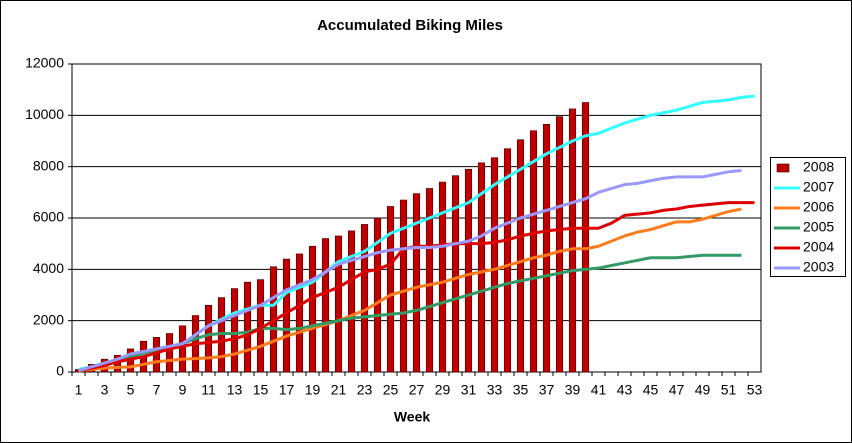 Image resolution: width=852 pixels, height=443 pixels. Describe the element at coordinates (412, 417) in the screenshot. I see `x-axis-title: Week` at that location.